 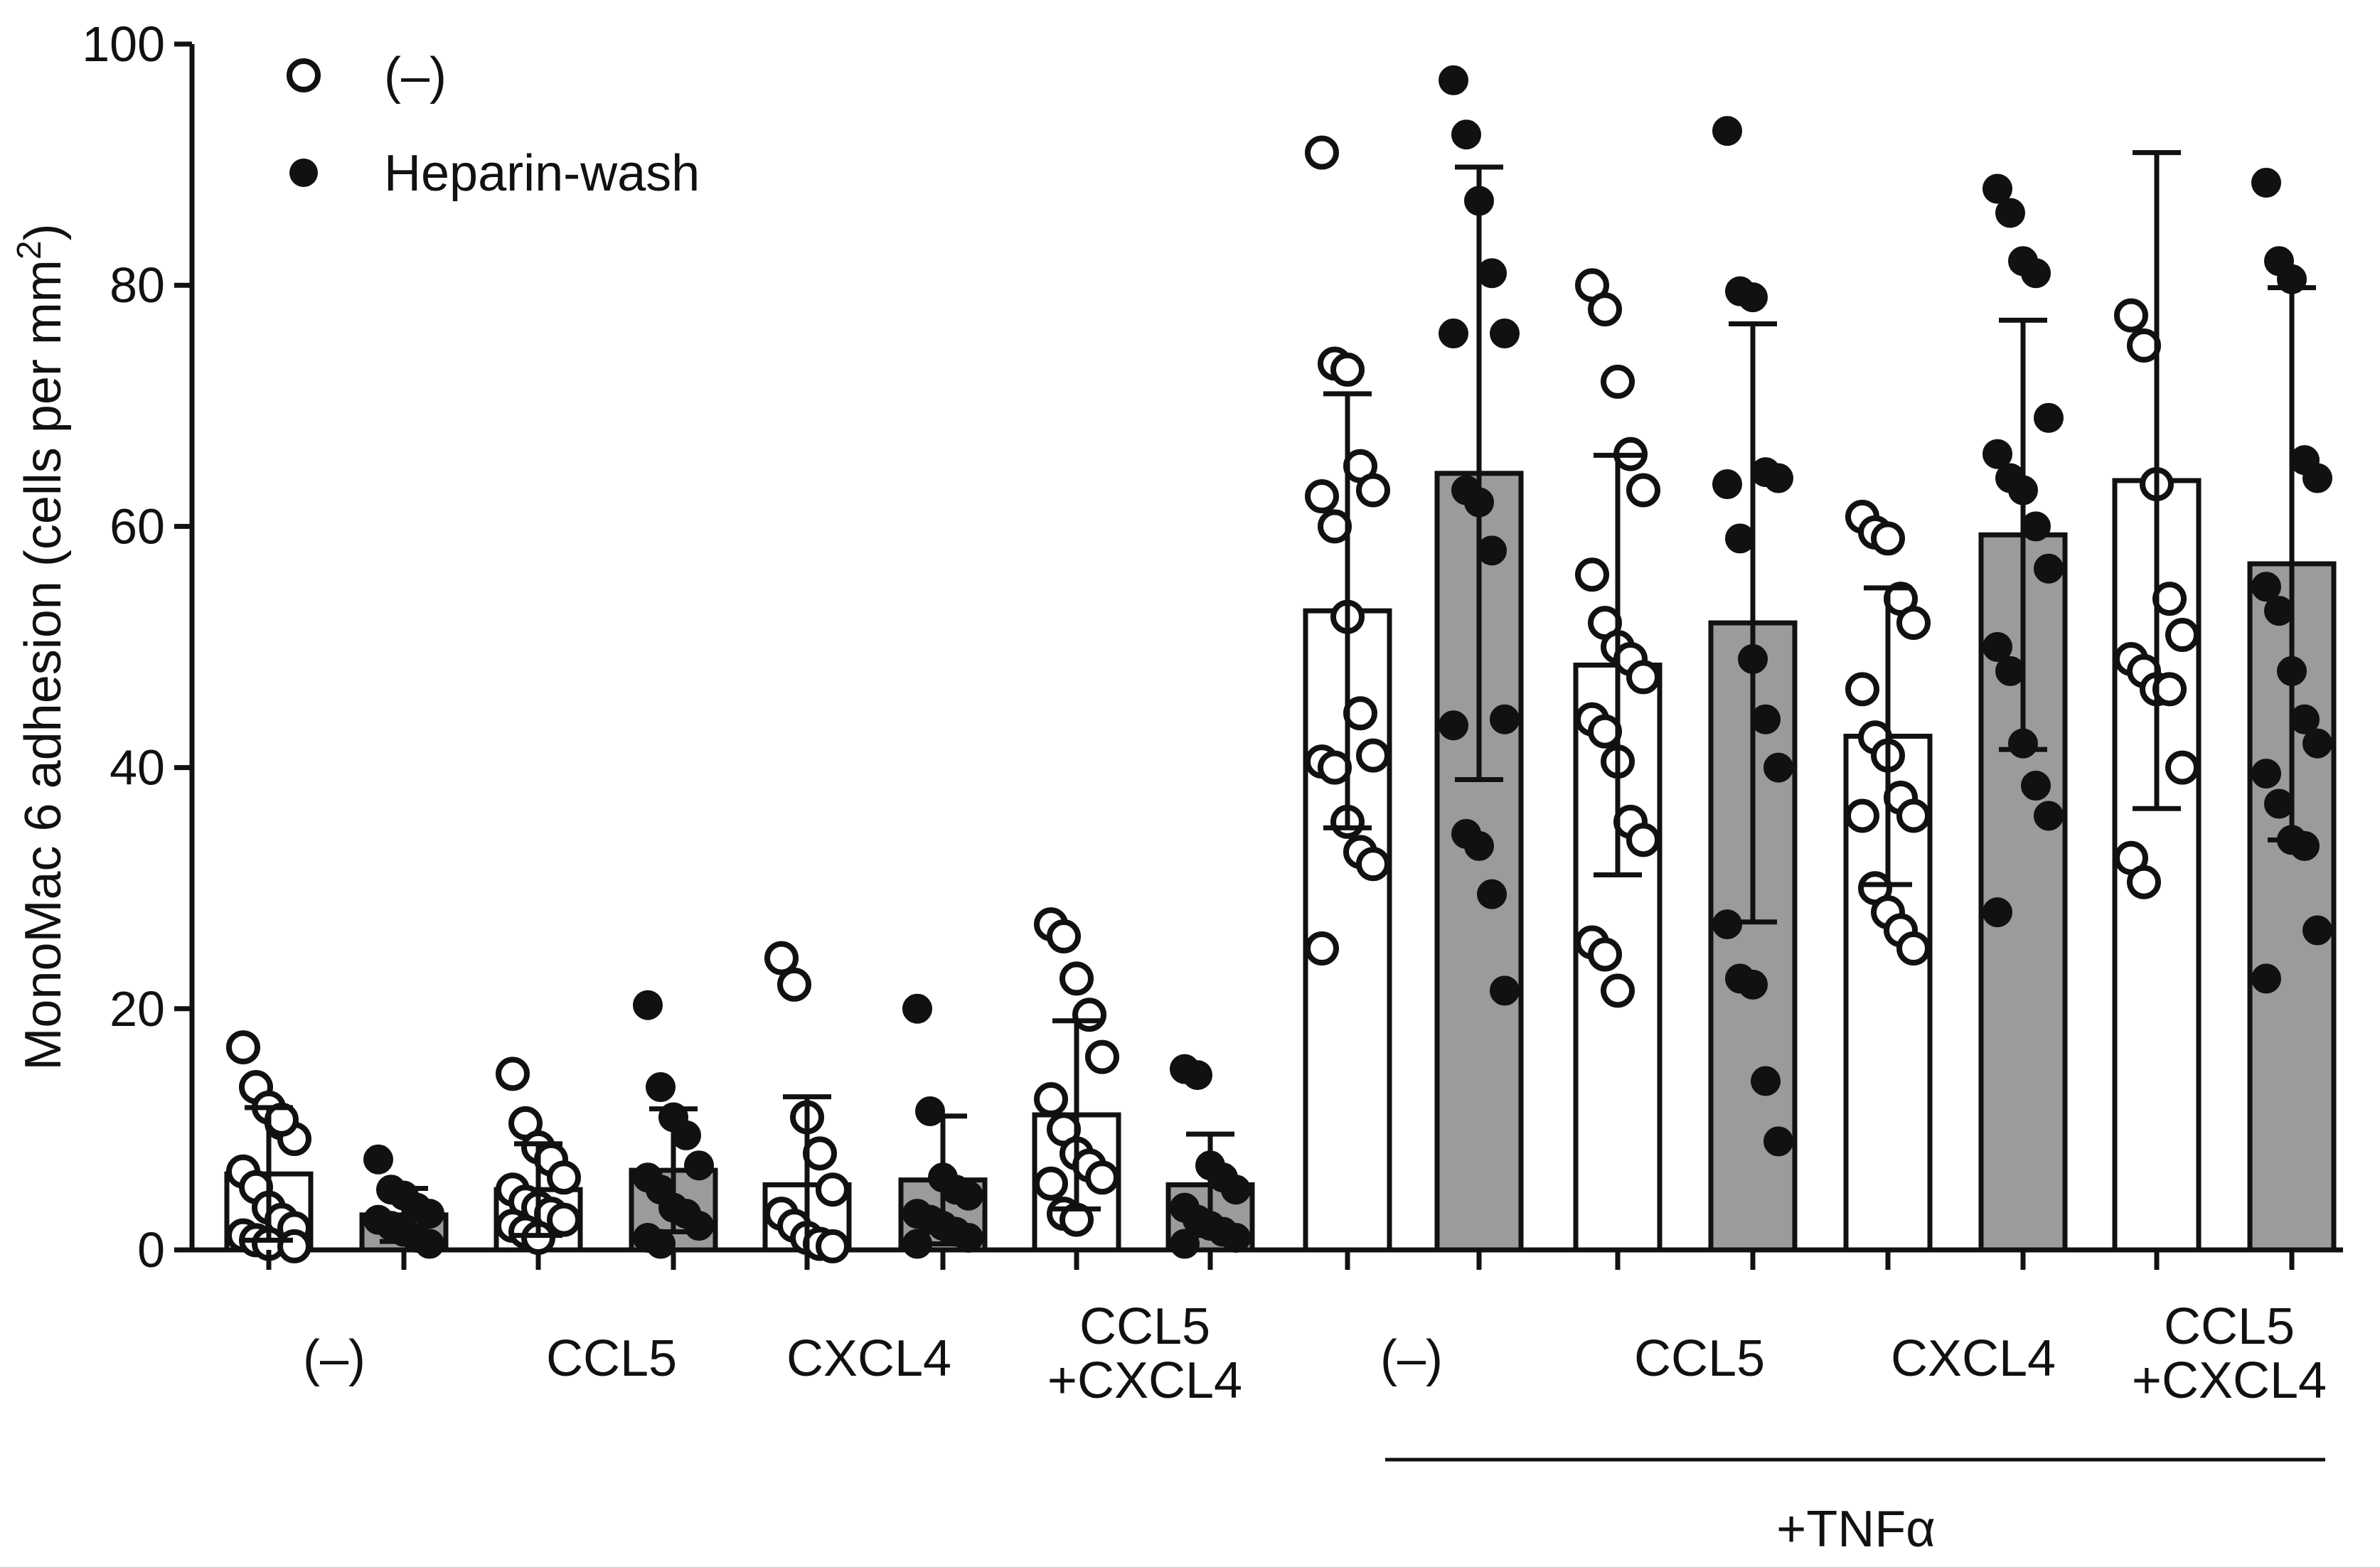 What do you see at coordinates (151, 1250) in the screenshot?
I see `y-tick-label: 0` at bounding box center [151, 1250].